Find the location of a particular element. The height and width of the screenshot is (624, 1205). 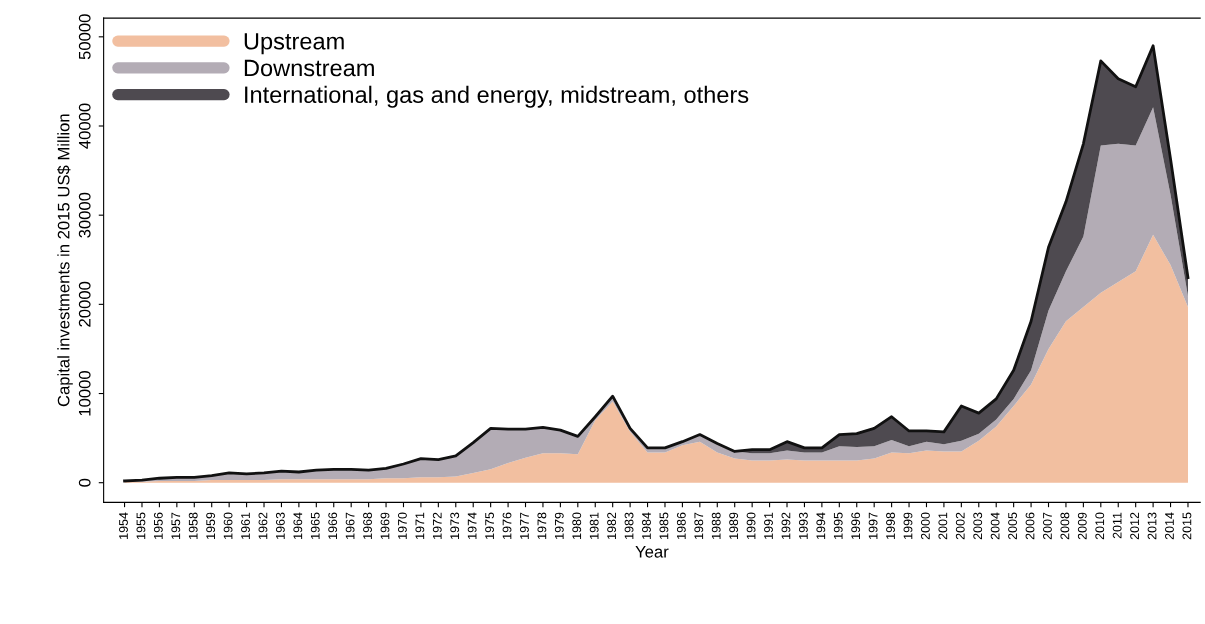

x-tick-label: 2003 is located at coordinates (978, 526).